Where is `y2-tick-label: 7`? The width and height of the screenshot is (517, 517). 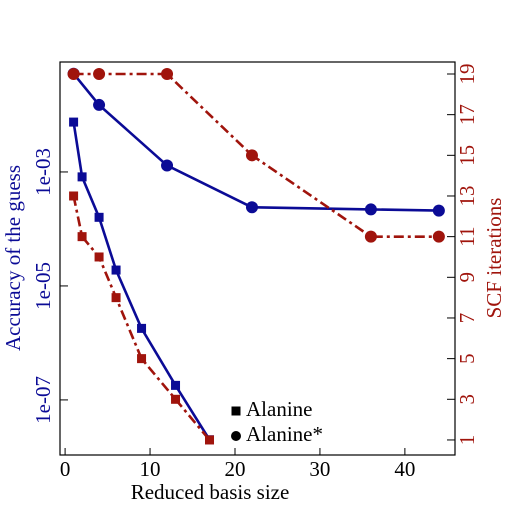
y2-tick-label: 7 is located at coordinates (467, 318).